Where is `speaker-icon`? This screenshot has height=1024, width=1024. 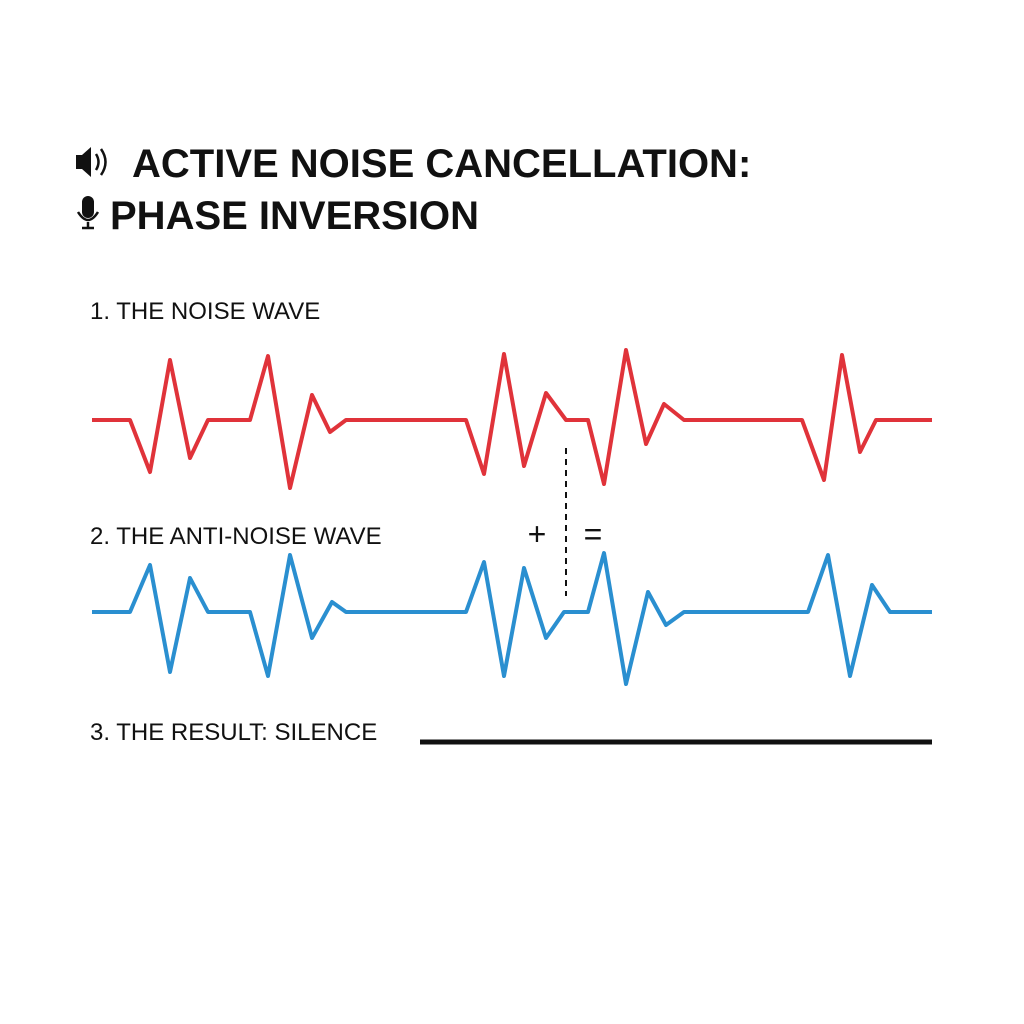 speaker-icon is located at coordinates (91, 162).